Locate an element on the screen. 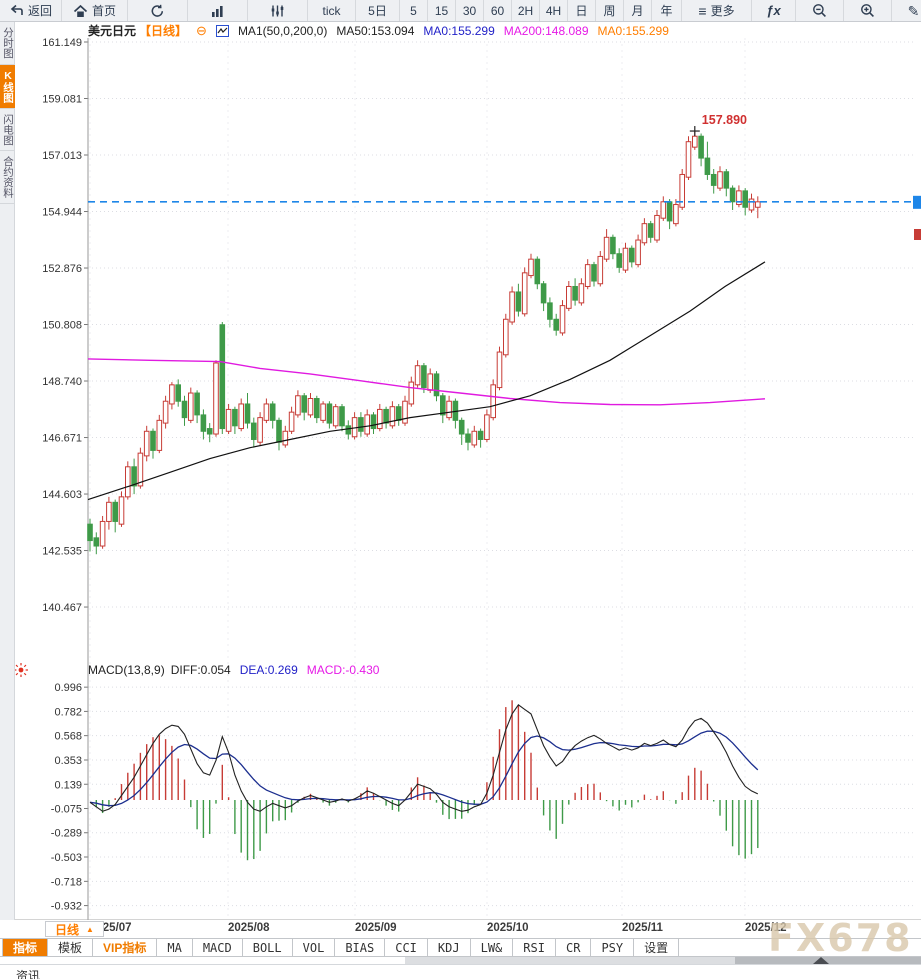 This screenshot has width=921, height=979. svg-text: 154.944 is located at coordinates (62, 213).